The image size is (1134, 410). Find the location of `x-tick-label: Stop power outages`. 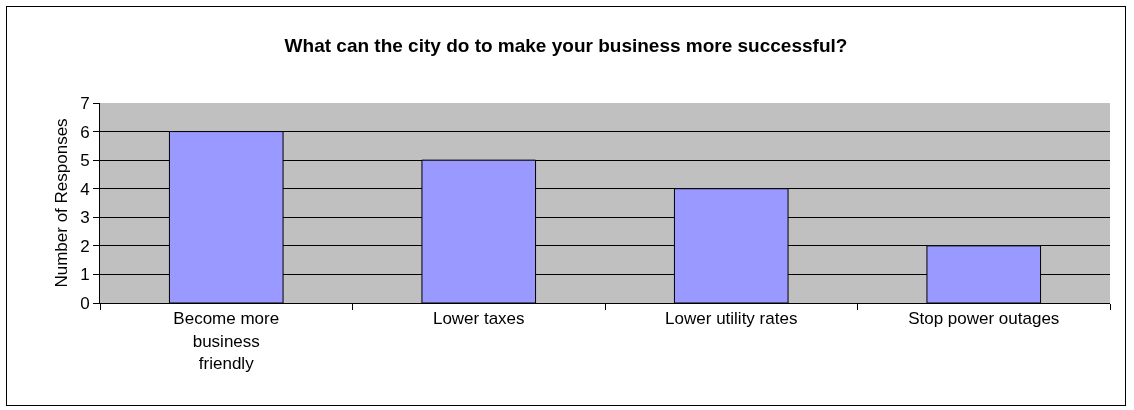

x-tick-label: Stop power outages is located at coordinates (984, 319).